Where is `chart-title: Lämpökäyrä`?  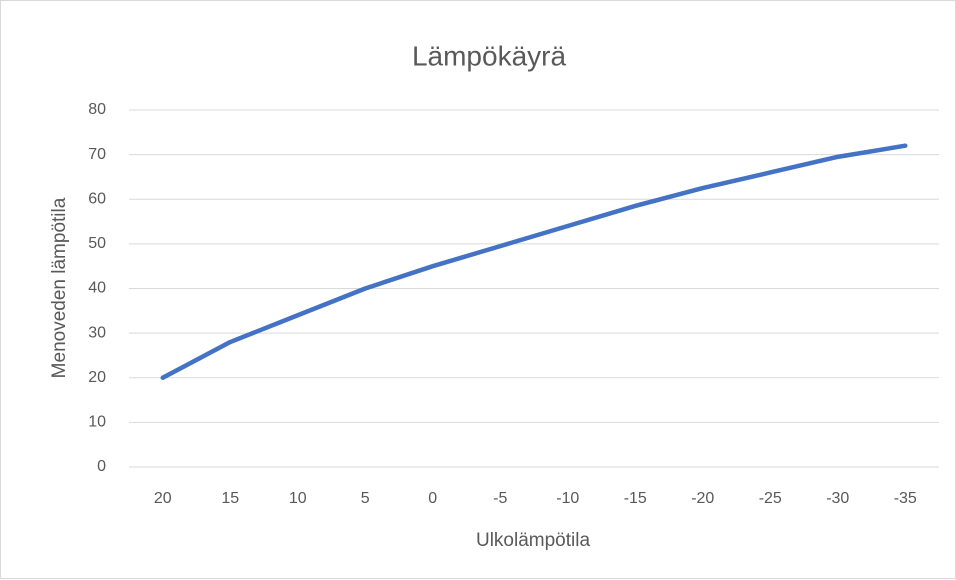
chart-title: Lämpökäyrä is located at coordinates (489, 55).